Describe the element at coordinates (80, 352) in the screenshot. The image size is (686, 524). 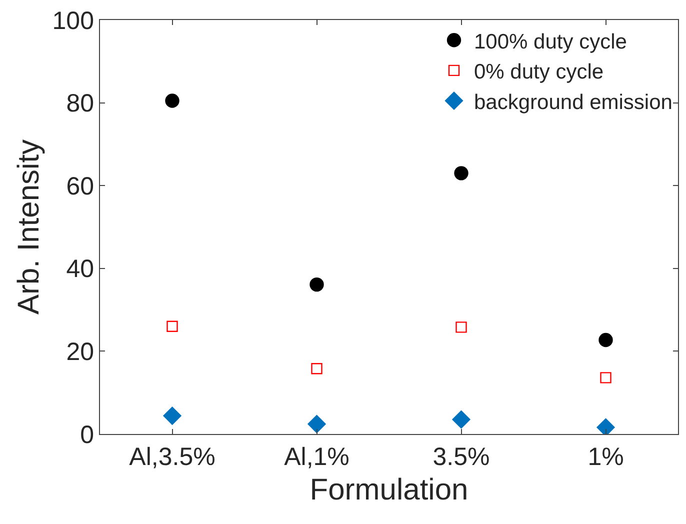
I see `y-tick-label: 20` at that location.